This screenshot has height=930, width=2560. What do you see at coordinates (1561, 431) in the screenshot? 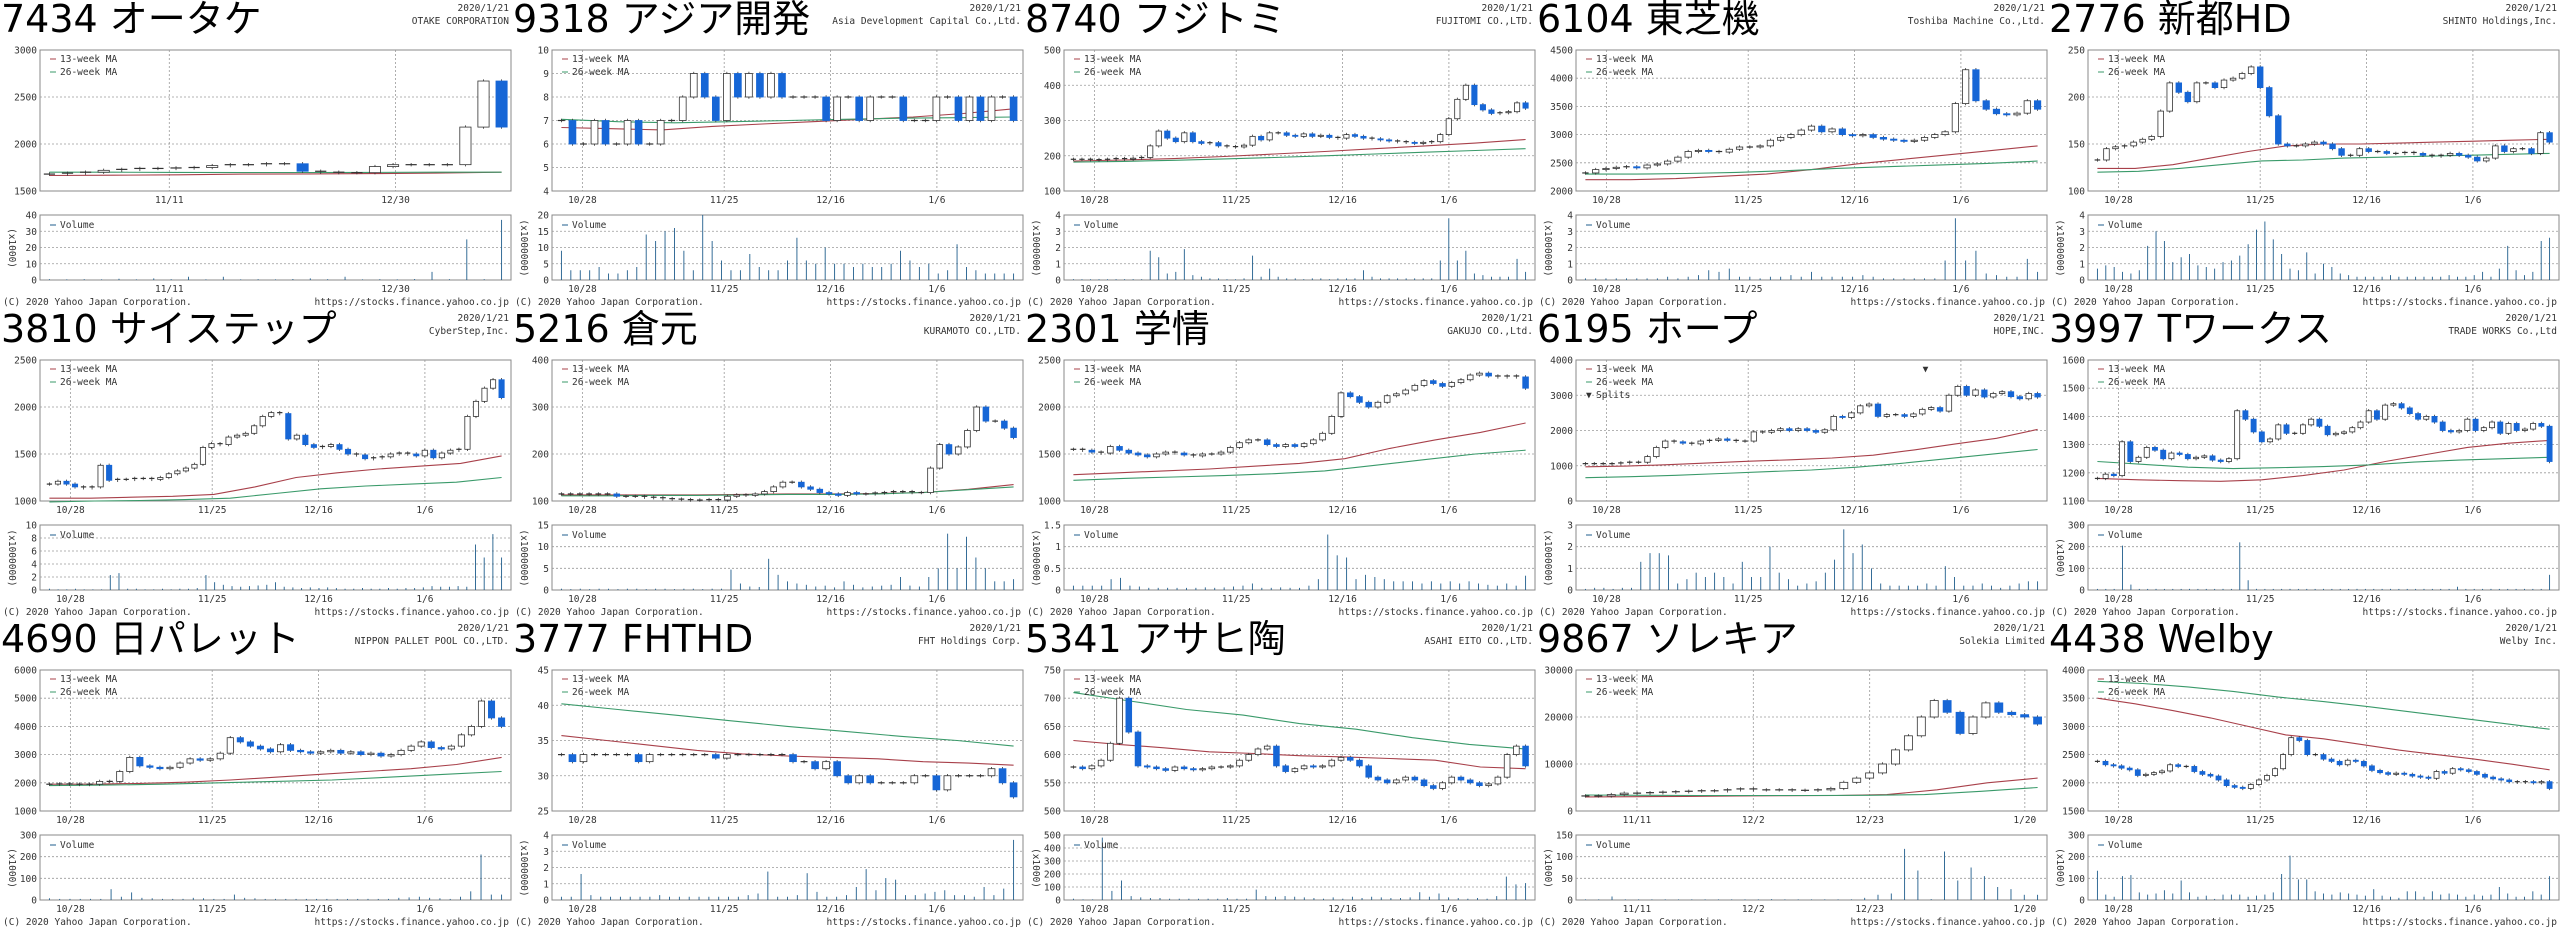
I see `y-tick-label: 2000` at bounding box center [1561, 431].